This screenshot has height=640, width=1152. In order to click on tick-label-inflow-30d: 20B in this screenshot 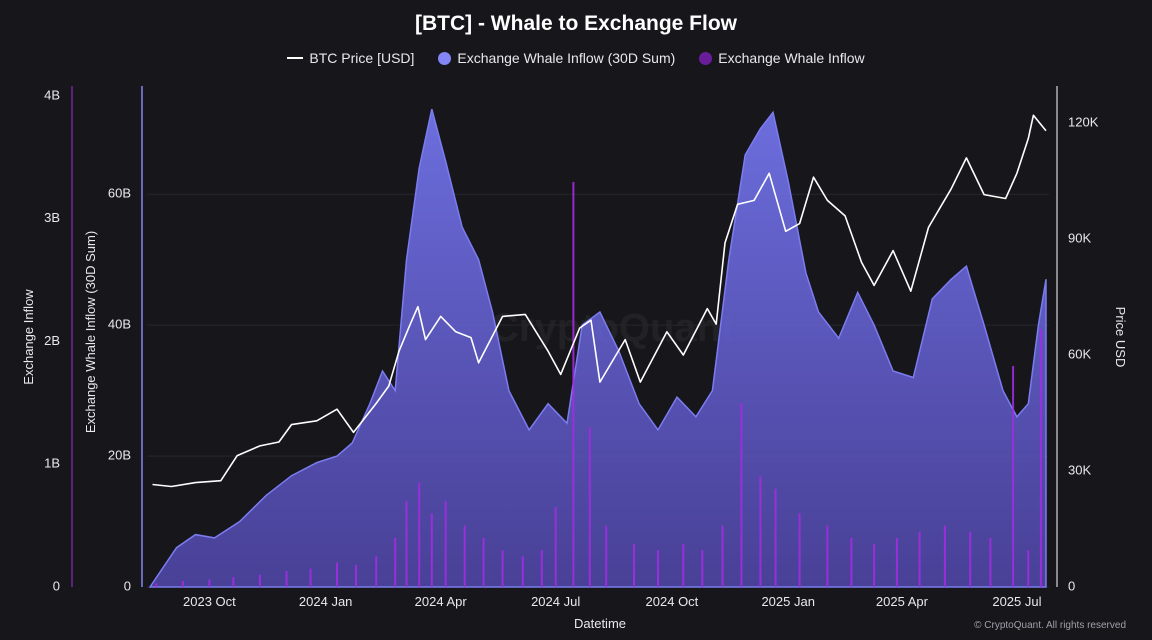, I will do `click(119, 455)`.